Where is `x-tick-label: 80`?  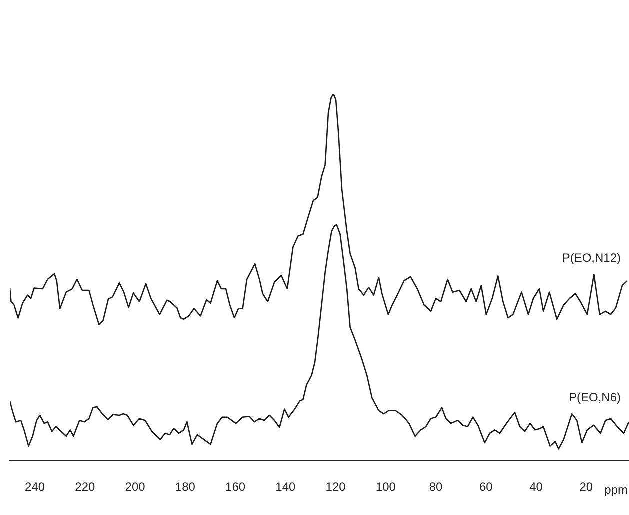 x-tick-label: 80 is located at coordinates (436, 487).